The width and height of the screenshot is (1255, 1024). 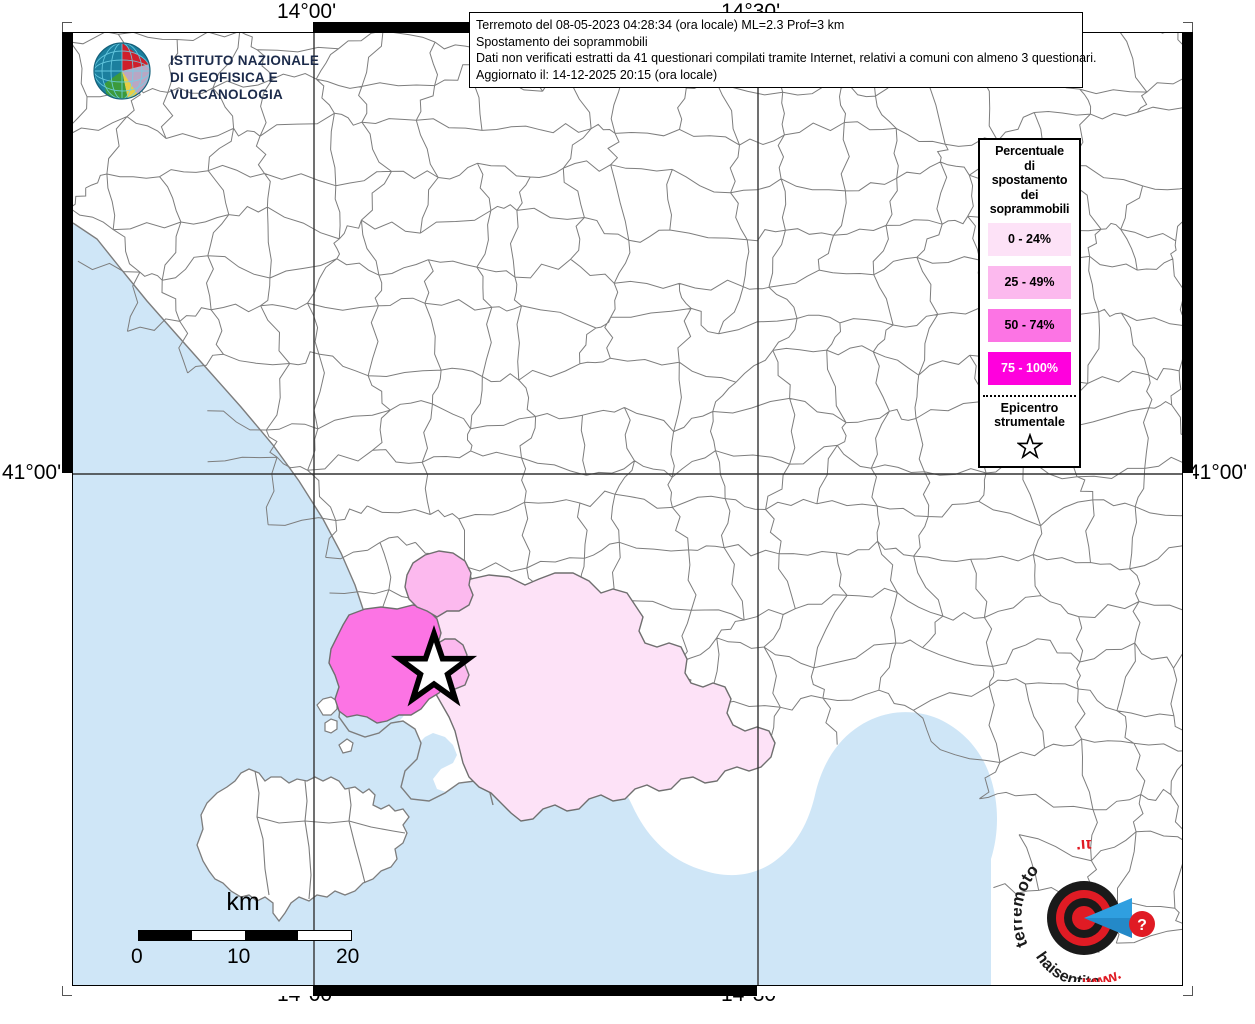 I want to click on island-polygon, so click(x=303, y=845).